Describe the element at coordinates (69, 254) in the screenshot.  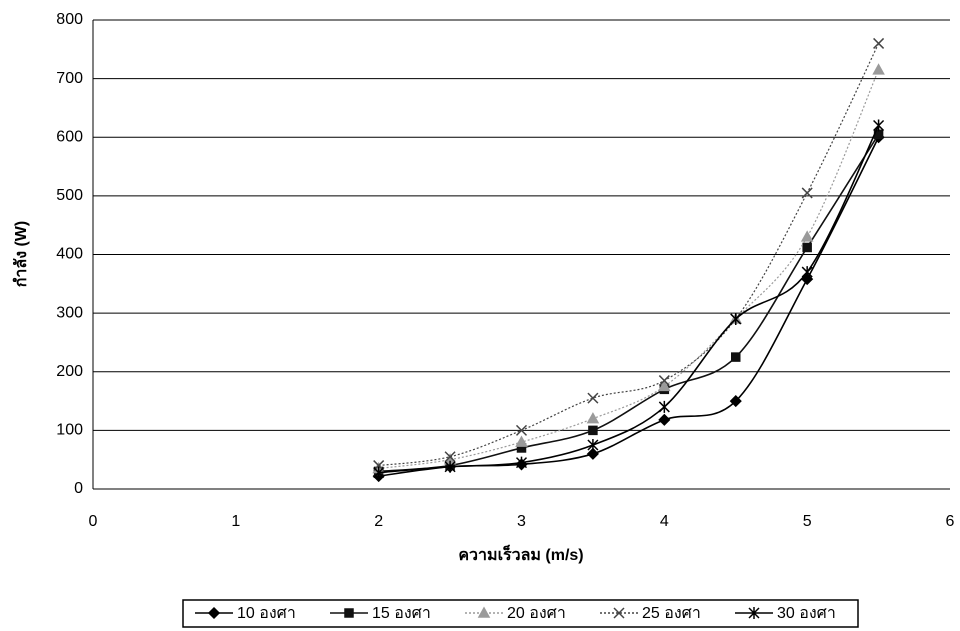
I see `y-tick-label: 400` at that location.